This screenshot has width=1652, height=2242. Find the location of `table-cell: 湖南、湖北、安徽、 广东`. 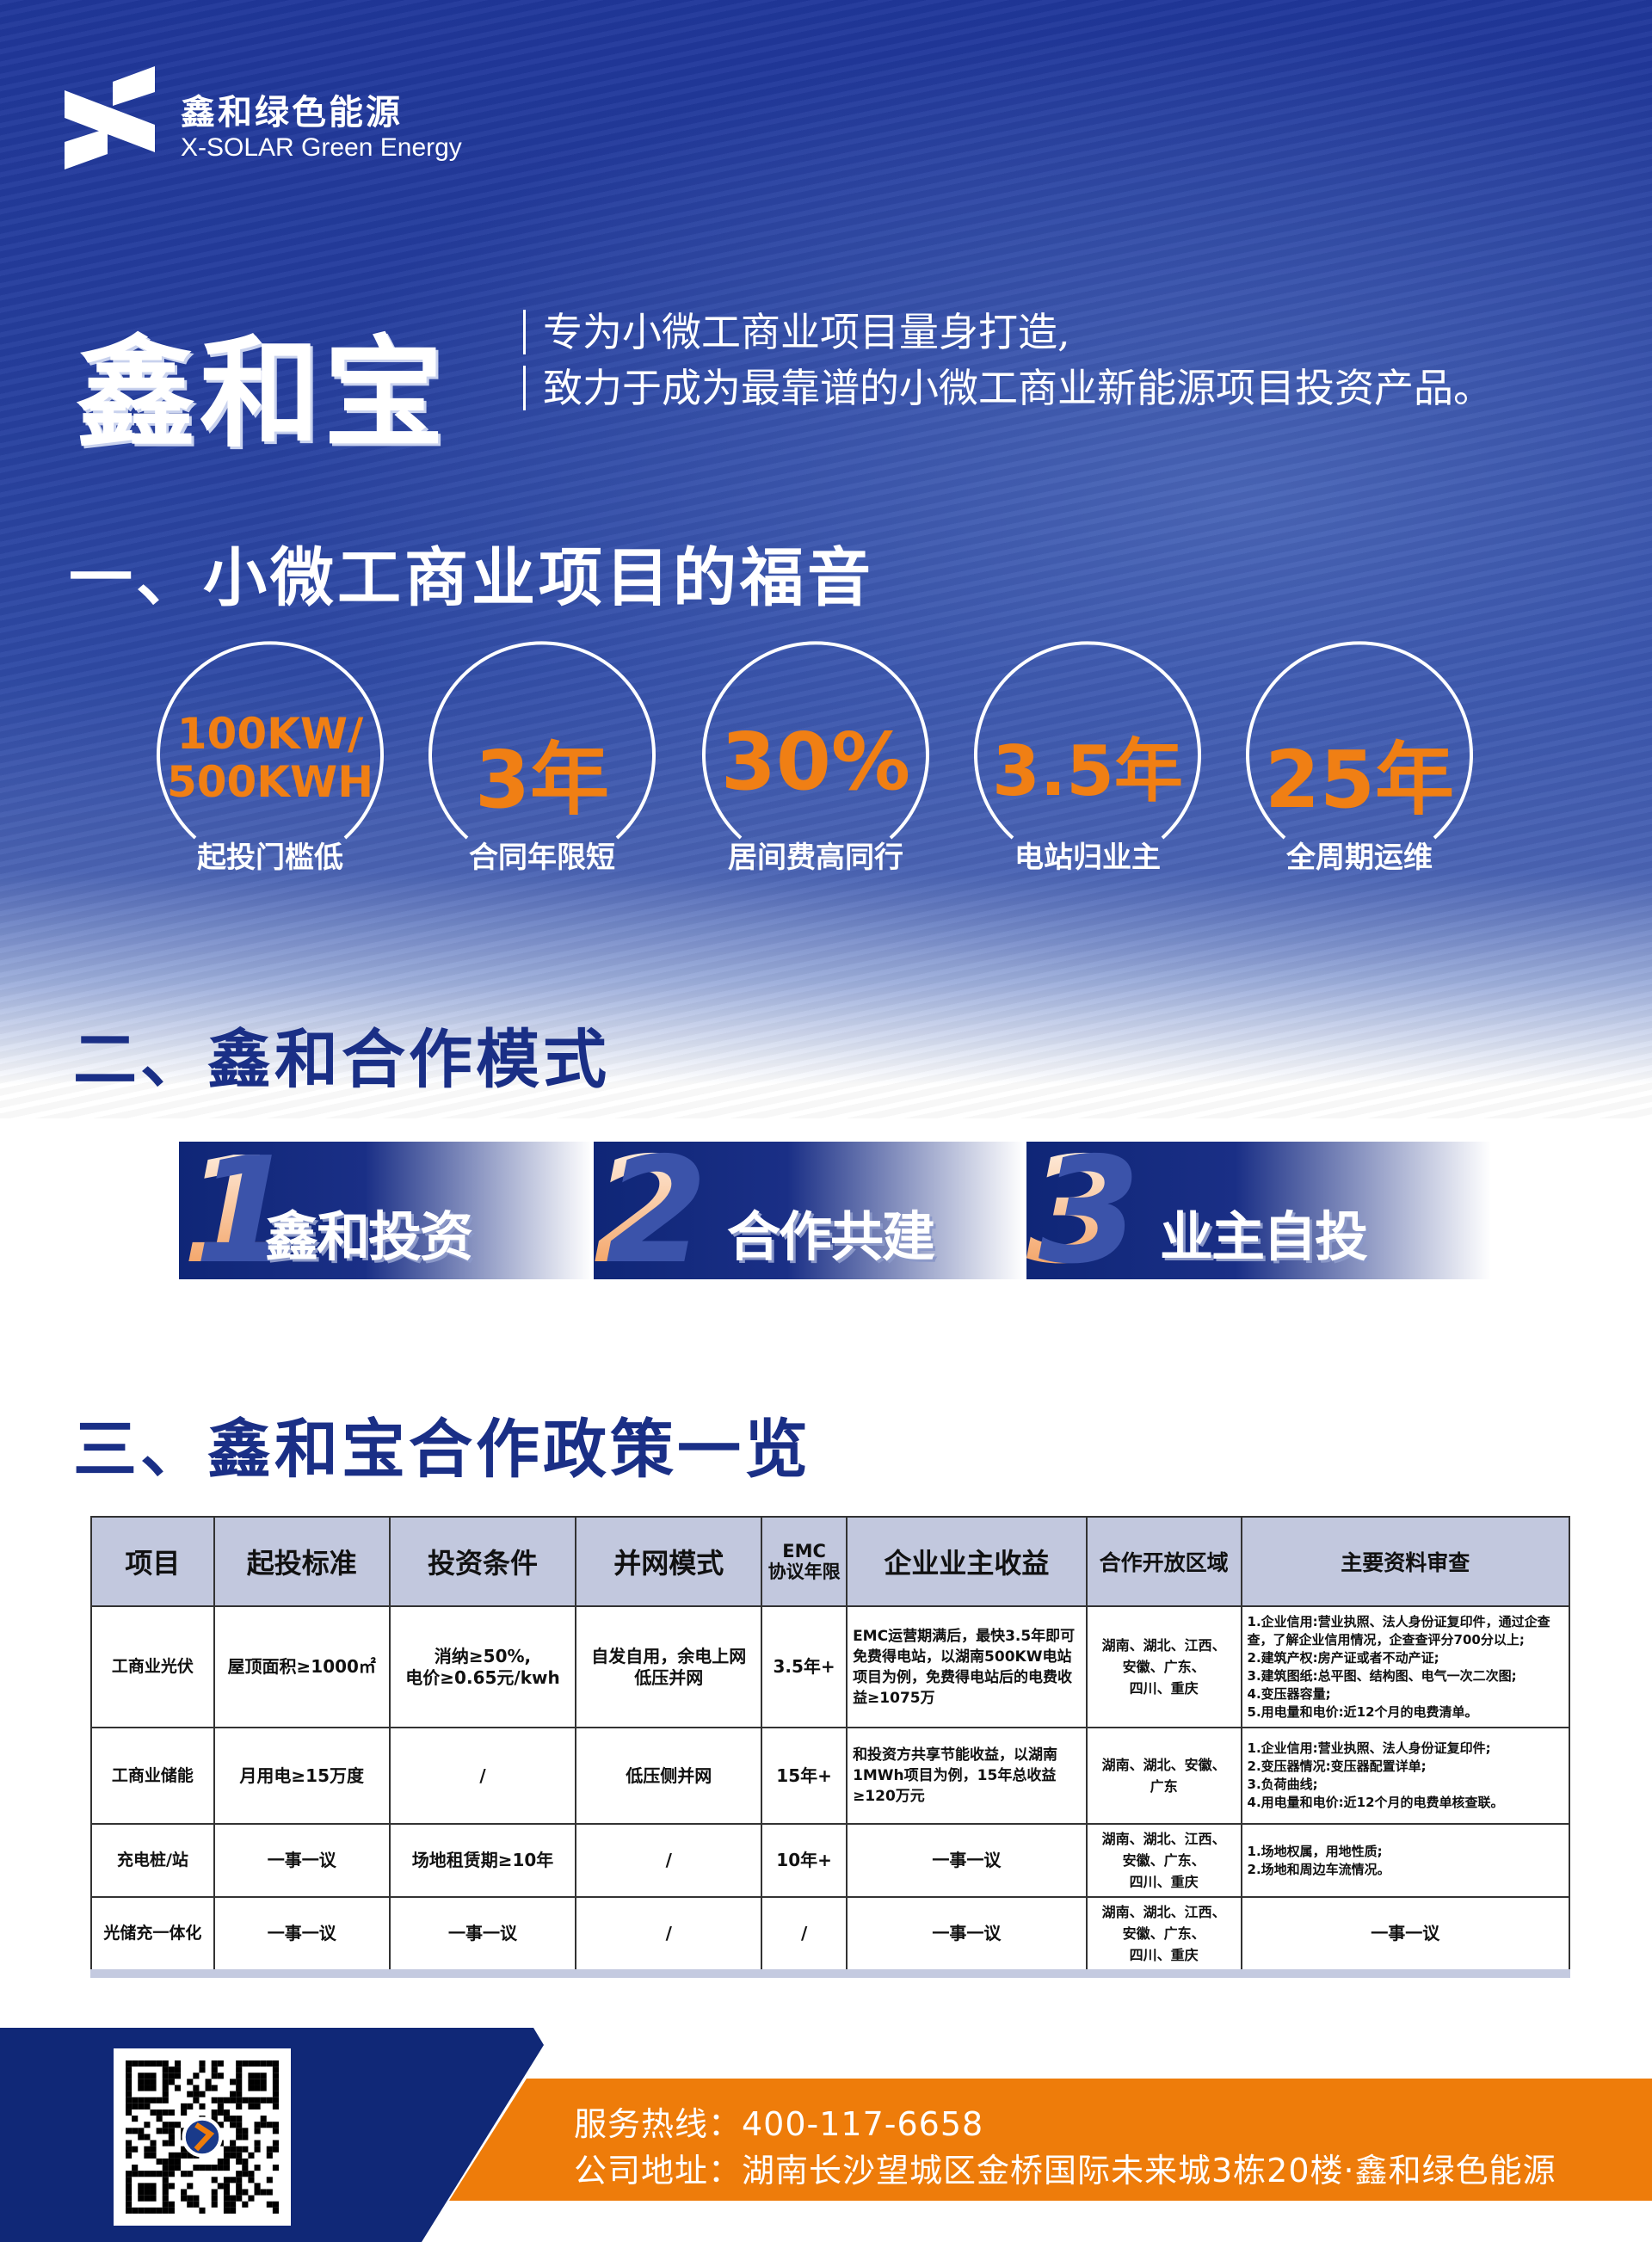

table-cell: 湖南、湖北、安徽、 广东 is located at coordinates (1163, 1776).